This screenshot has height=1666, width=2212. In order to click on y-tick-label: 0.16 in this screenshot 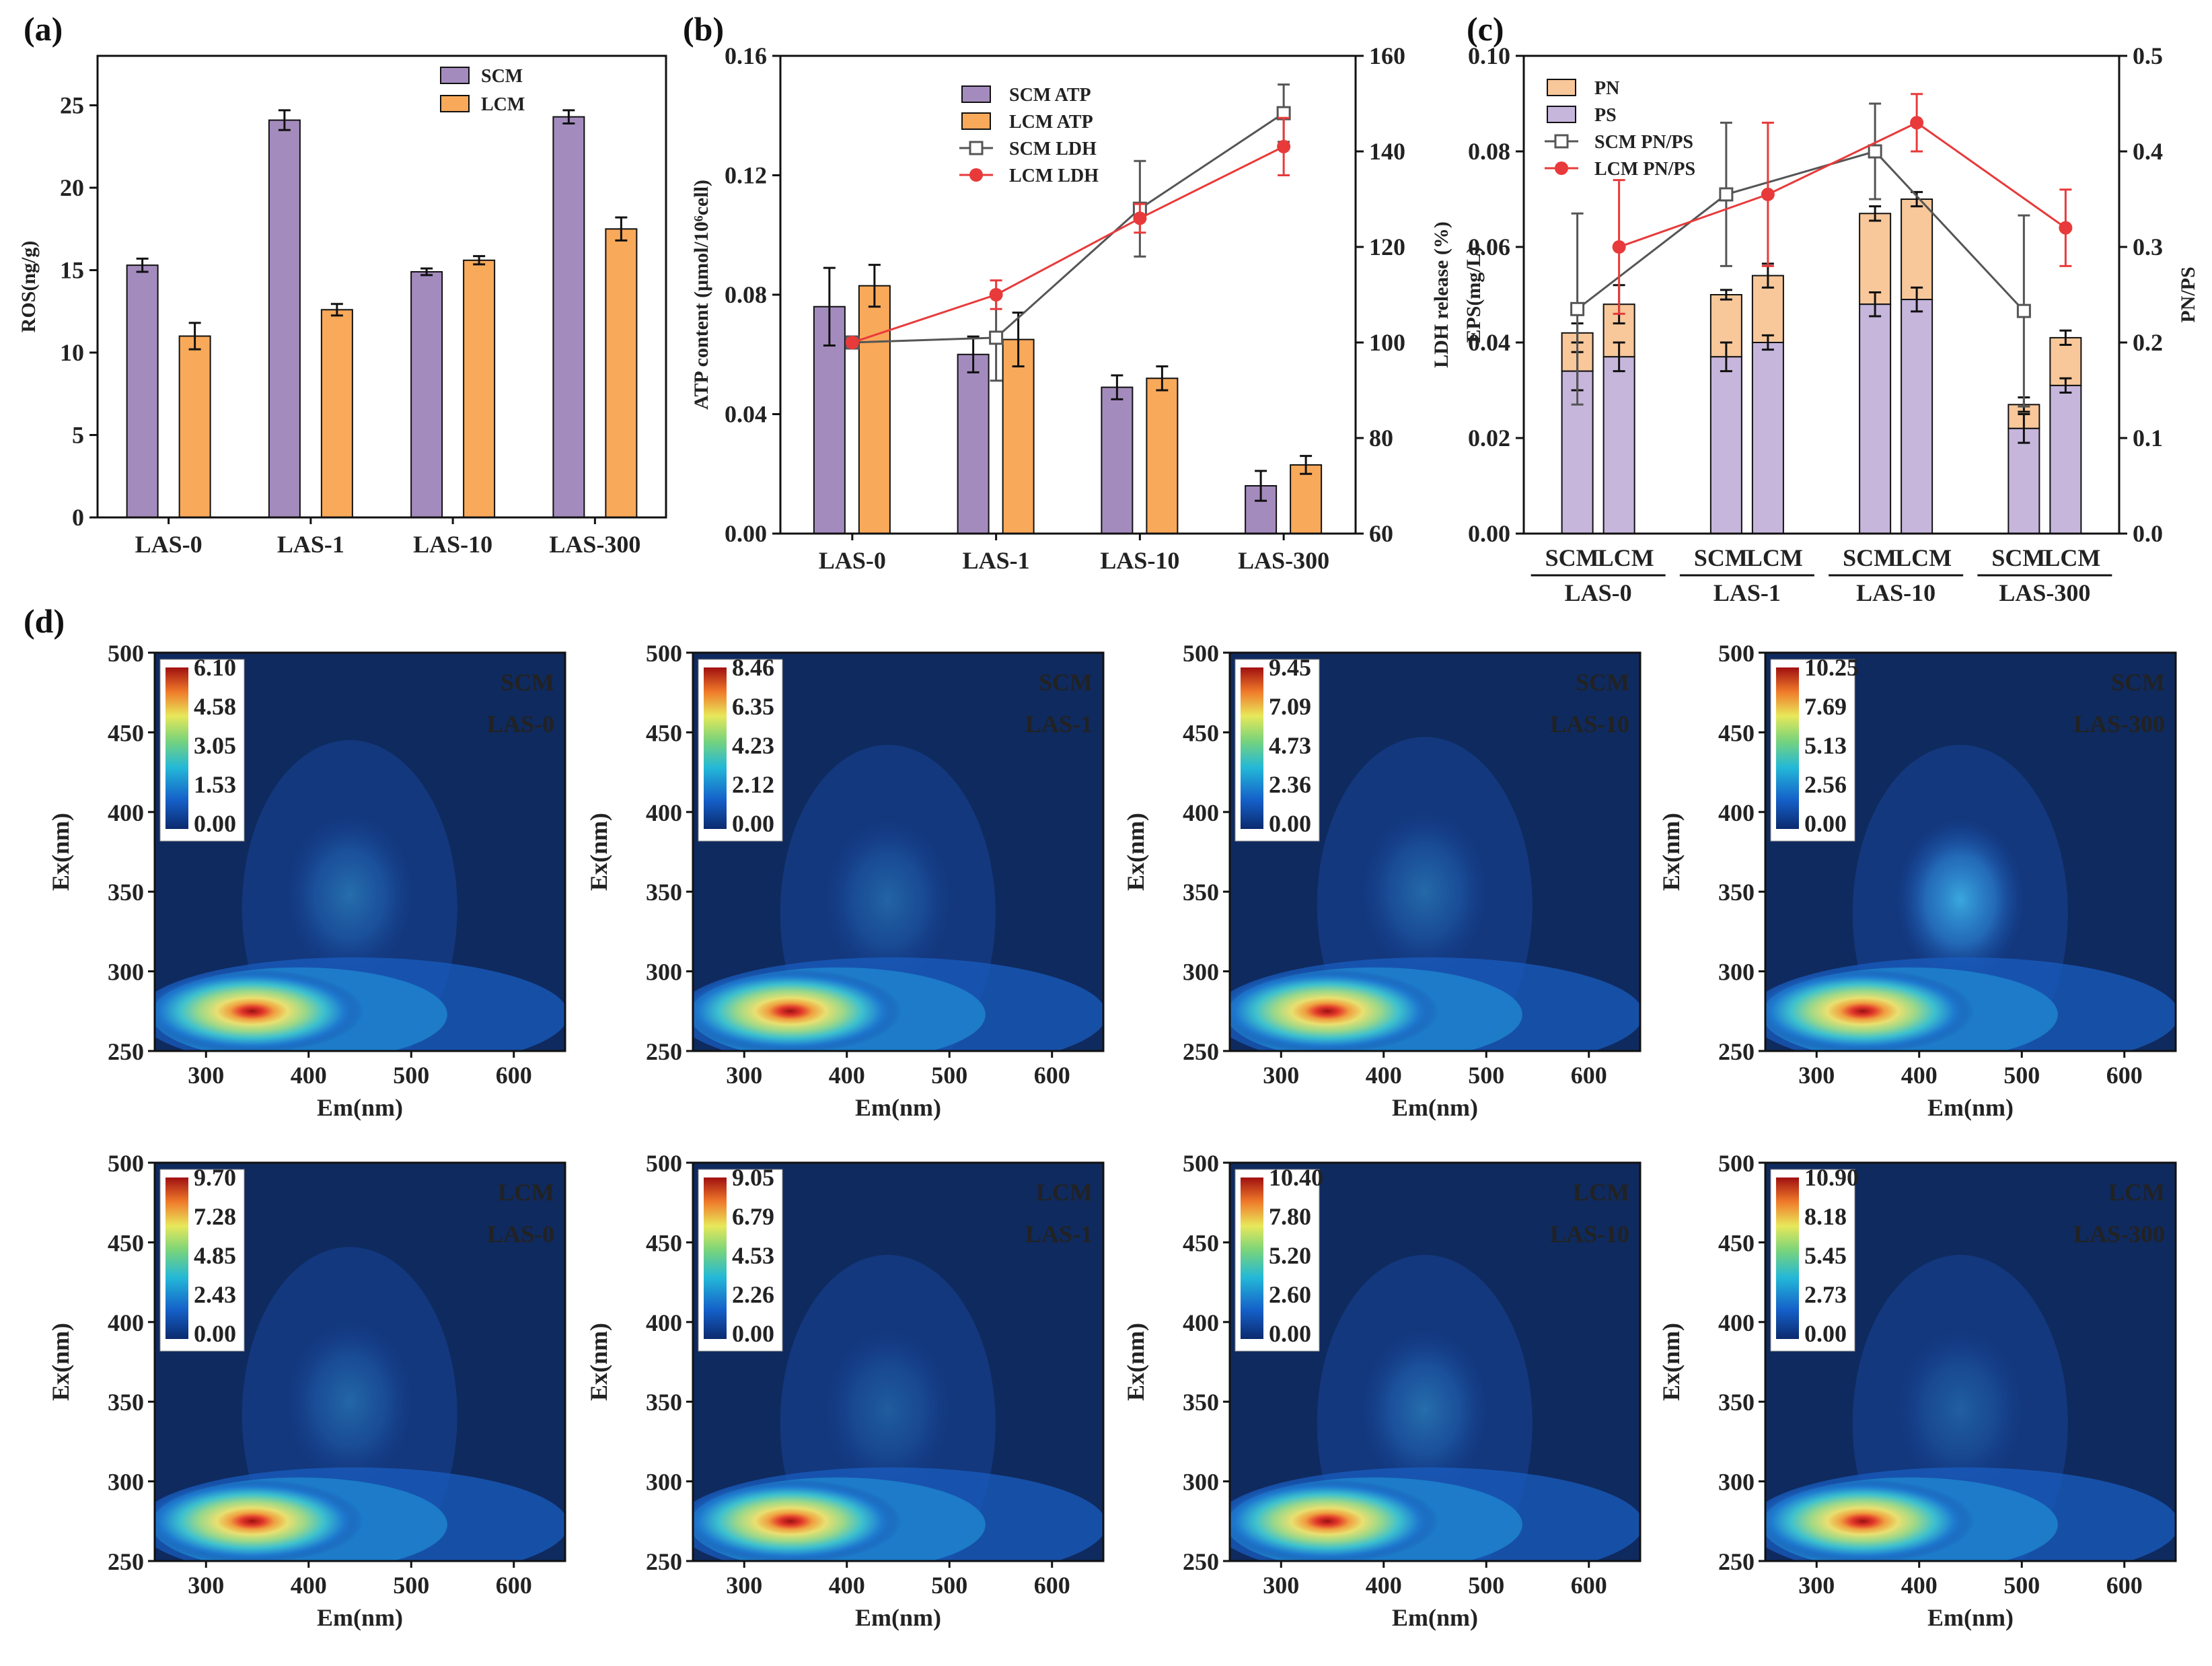, I will do `click(746, 55)`.